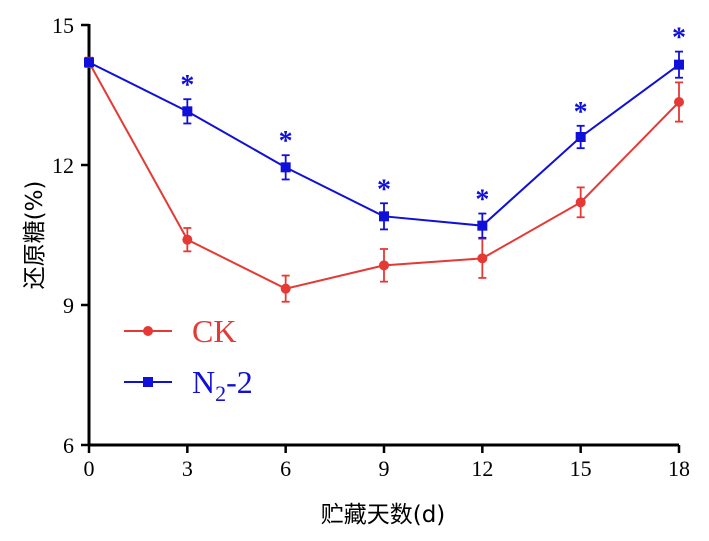  I want to click on y-tick-label: 15, so click(63, 25).